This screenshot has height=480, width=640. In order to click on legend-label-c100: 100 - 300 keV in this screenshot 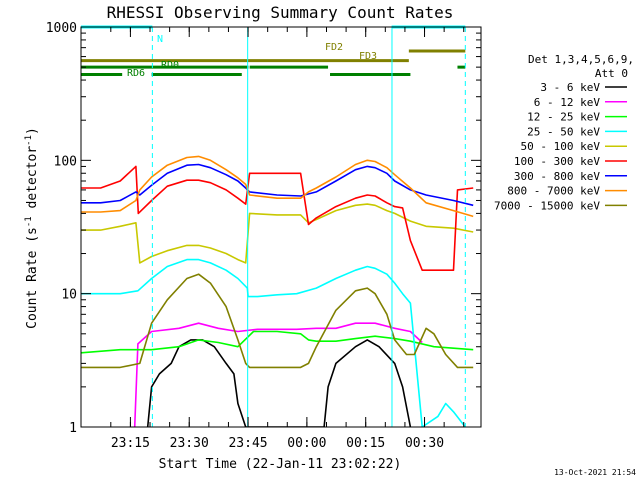, I will do `click(557, 161)`.